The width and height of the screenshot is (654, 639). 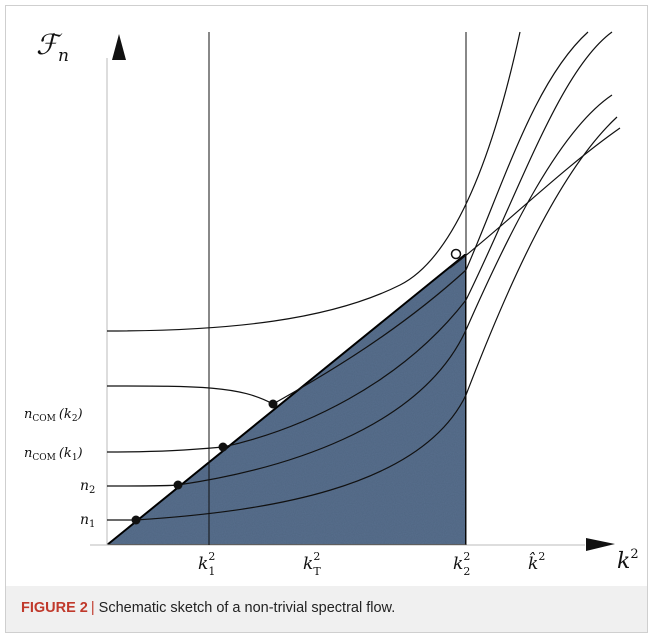 What do you see at coordinates (119, 47) in the screenshot?
I see `y-axis-arrowhead` at bounding box center [119, 47].